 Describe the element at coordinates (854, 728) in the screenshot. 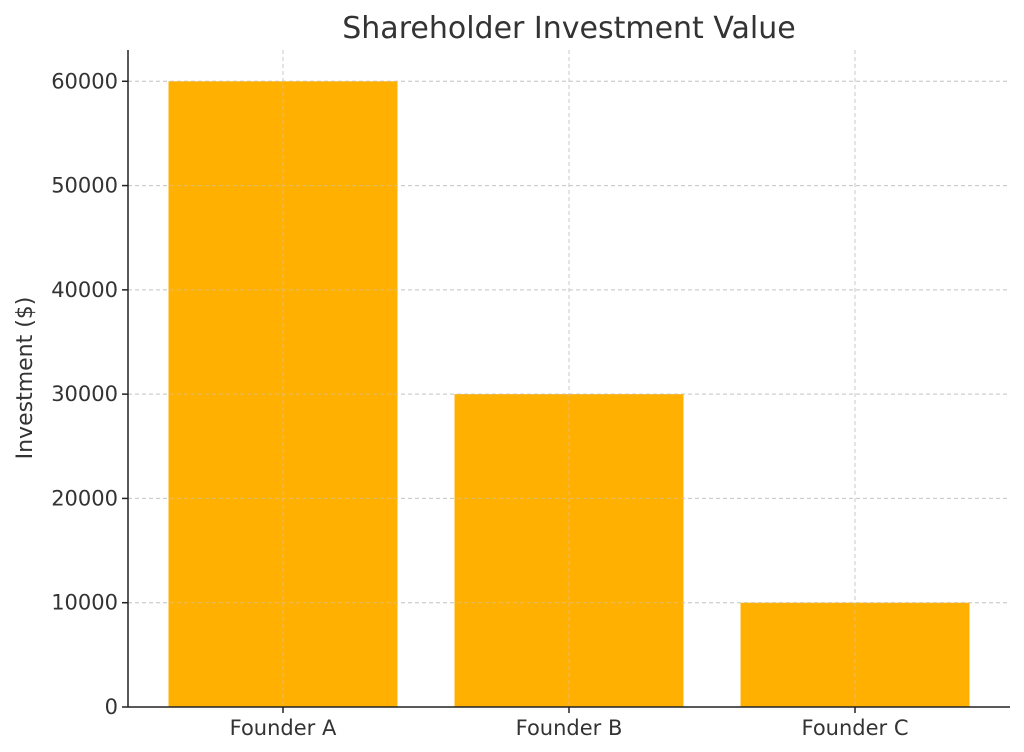

I see `x-tick-label: Founder C` at that location.